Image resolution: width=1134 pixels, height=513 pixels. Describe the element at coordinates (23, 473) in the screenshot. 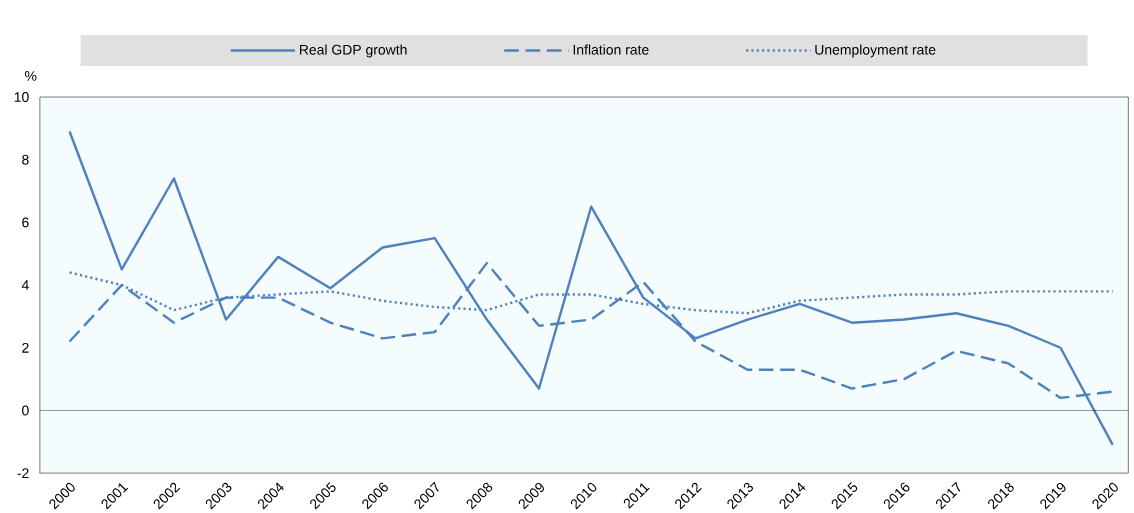

I see `y-tick-label: -2` at that location.